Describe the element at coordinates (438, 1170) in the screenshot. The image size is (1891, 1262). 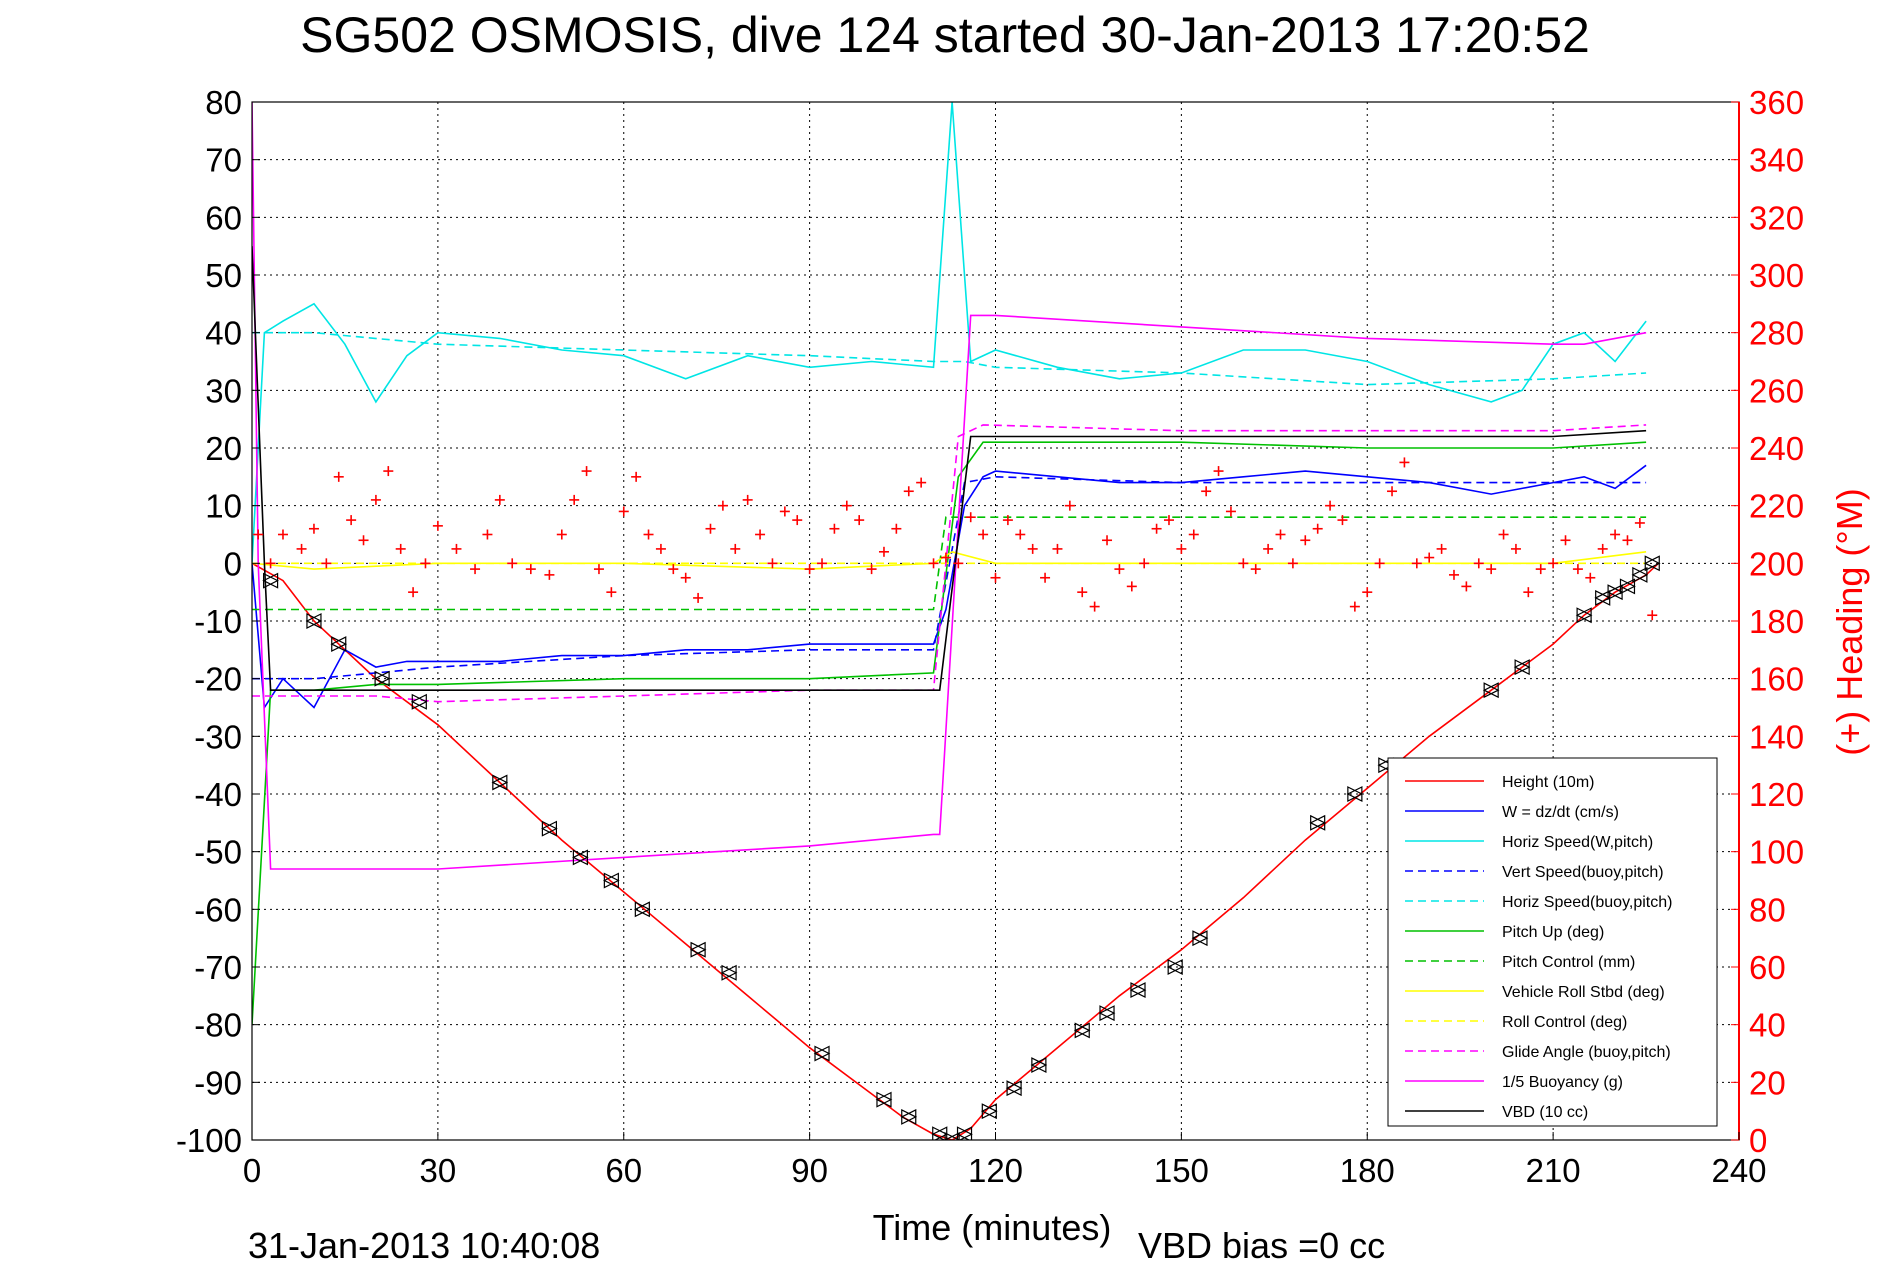
I see `x-tick-label: 30` at that location.